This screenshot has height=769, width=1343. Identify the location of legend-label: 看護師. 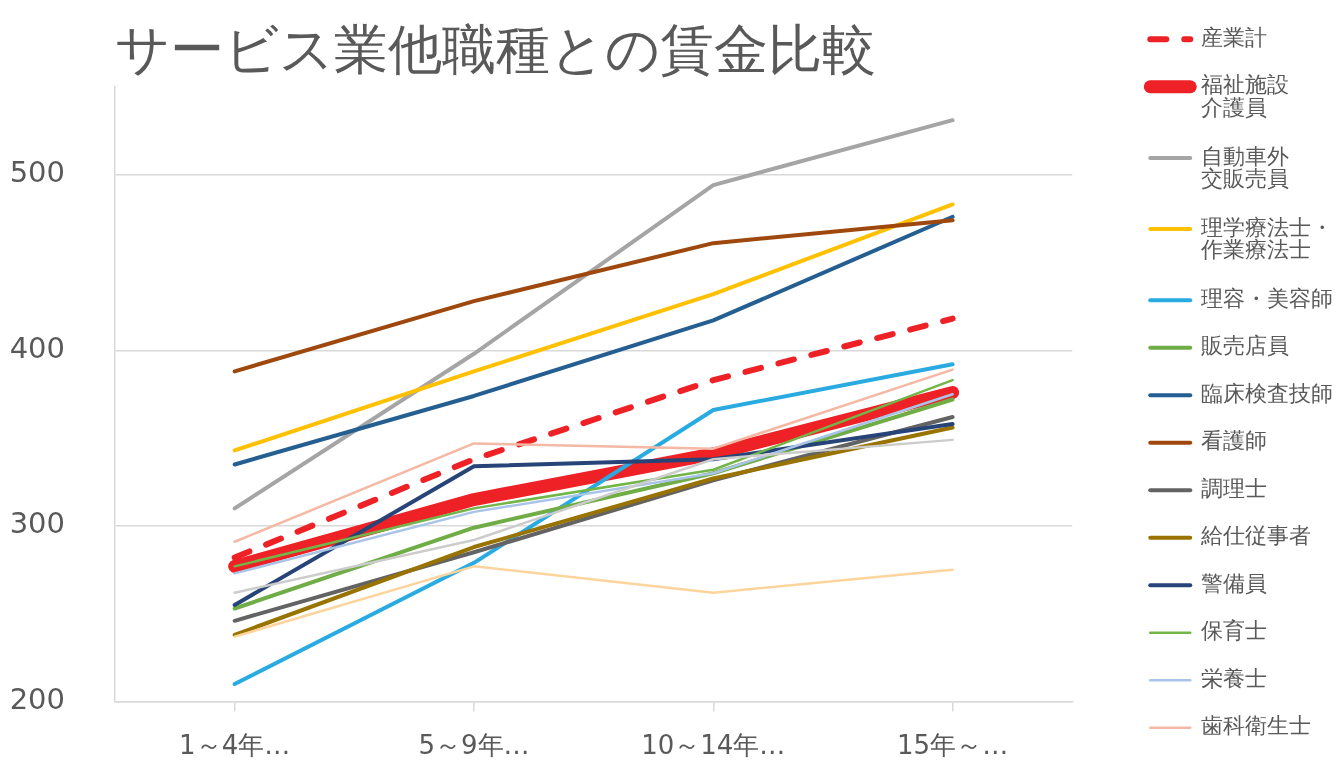
(1234, 441).